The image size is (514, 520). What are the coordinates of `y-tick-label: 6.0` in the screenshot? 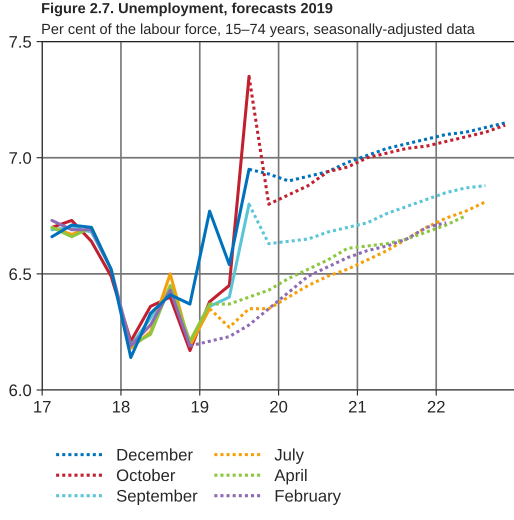 It's located at (20, 390).